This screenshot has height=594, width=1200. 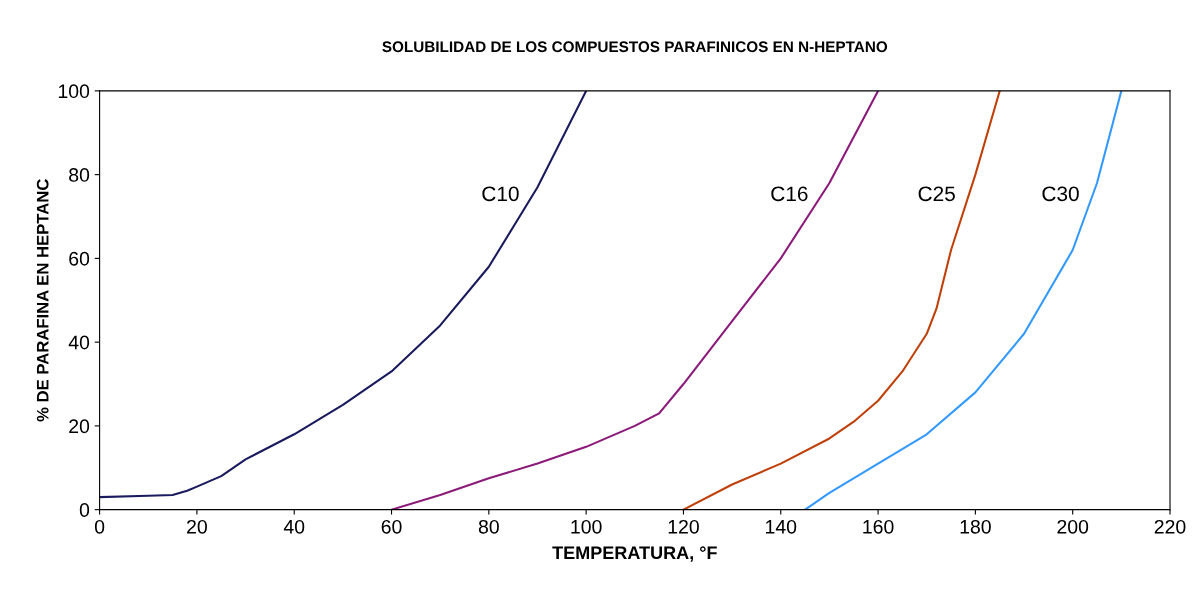 What do you see at coordinates (197, 526) in the screenshot?
I see `x-tick-label: 20` at bounding box center [197, 526].